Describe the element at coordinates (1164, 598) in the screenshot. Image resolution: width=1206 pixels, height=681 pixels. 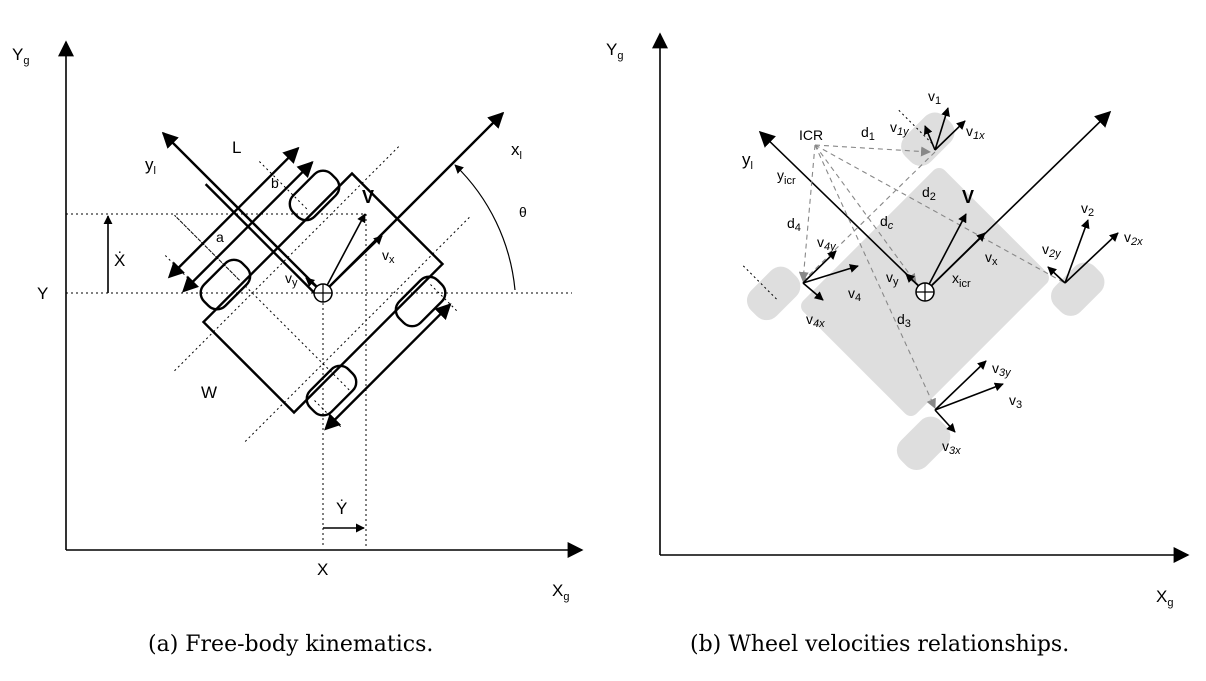
I see `axis-x-label-b: Xg` at that location.